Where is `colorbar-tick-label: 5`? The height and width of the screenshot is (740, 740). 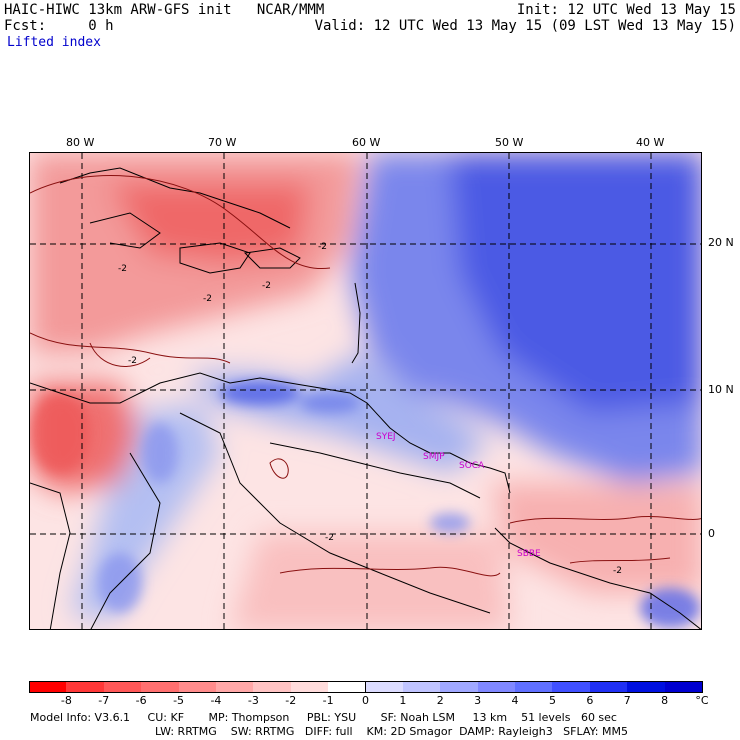 colorbar-tick-label: 5 is located at coordinates (552, 700).